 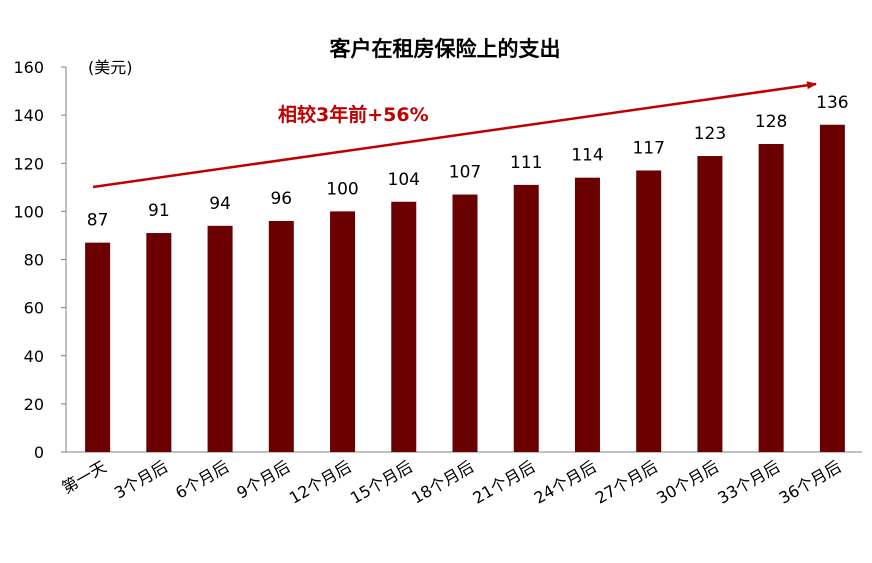 What do you see at coordinates (159, 211) in the screenshot?
I see `data-label: 91` at bounding box center [159, 211].